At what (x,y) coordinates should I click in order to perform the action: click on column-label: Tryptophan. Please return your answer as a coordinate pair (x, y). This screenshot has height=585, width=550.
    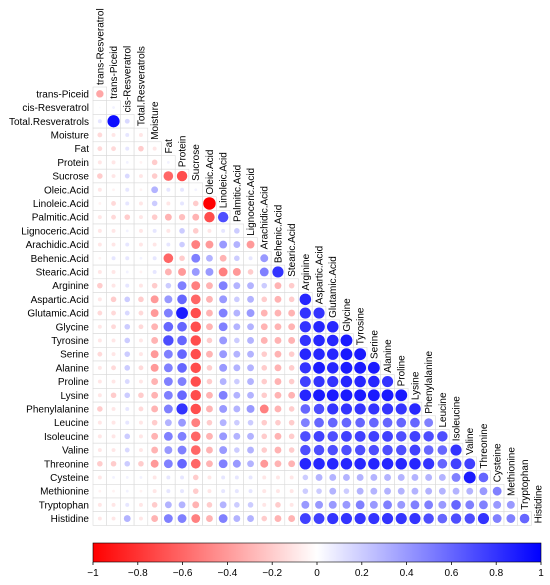
    Looking at the image, I should click on (525, 484).